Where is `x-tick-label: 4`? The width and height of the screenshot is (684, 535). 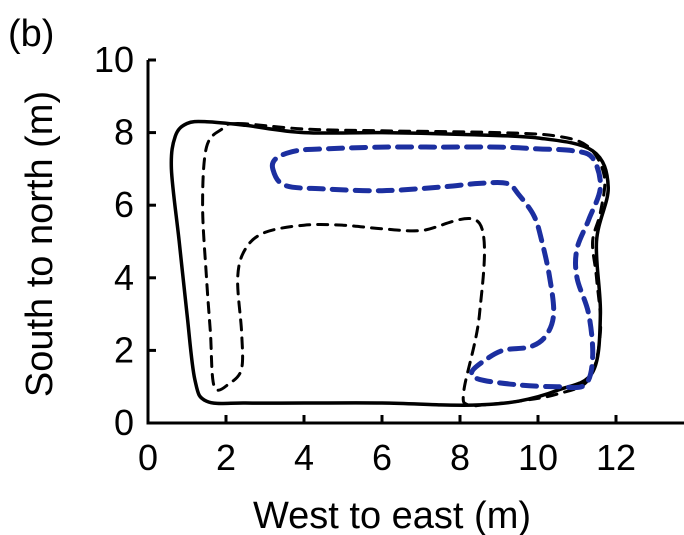
x-tick-label: 4 is located at coordinates (304, 457).